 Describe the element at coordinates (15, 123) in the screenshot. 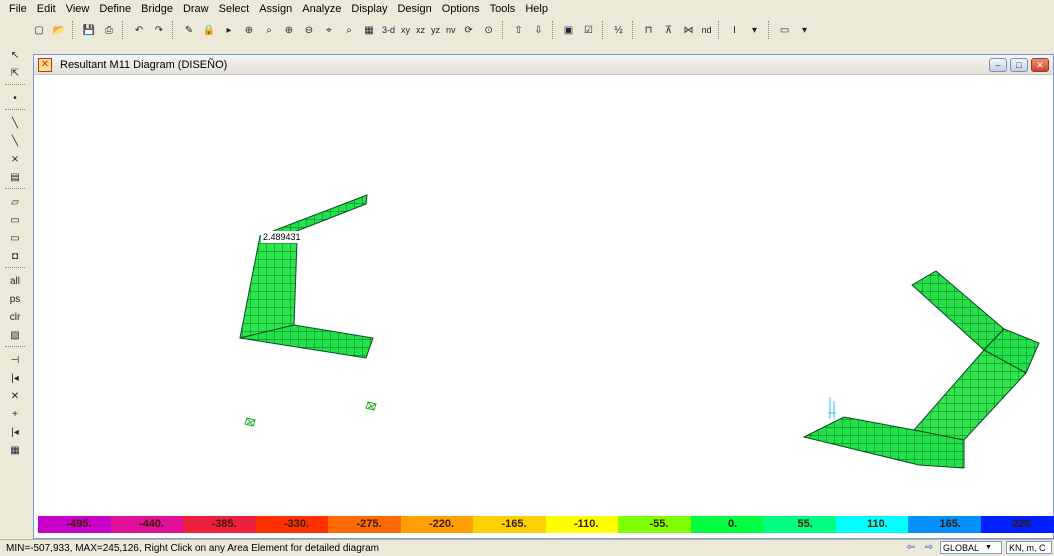

I see `draw-frame-icon: ╲` at that location.